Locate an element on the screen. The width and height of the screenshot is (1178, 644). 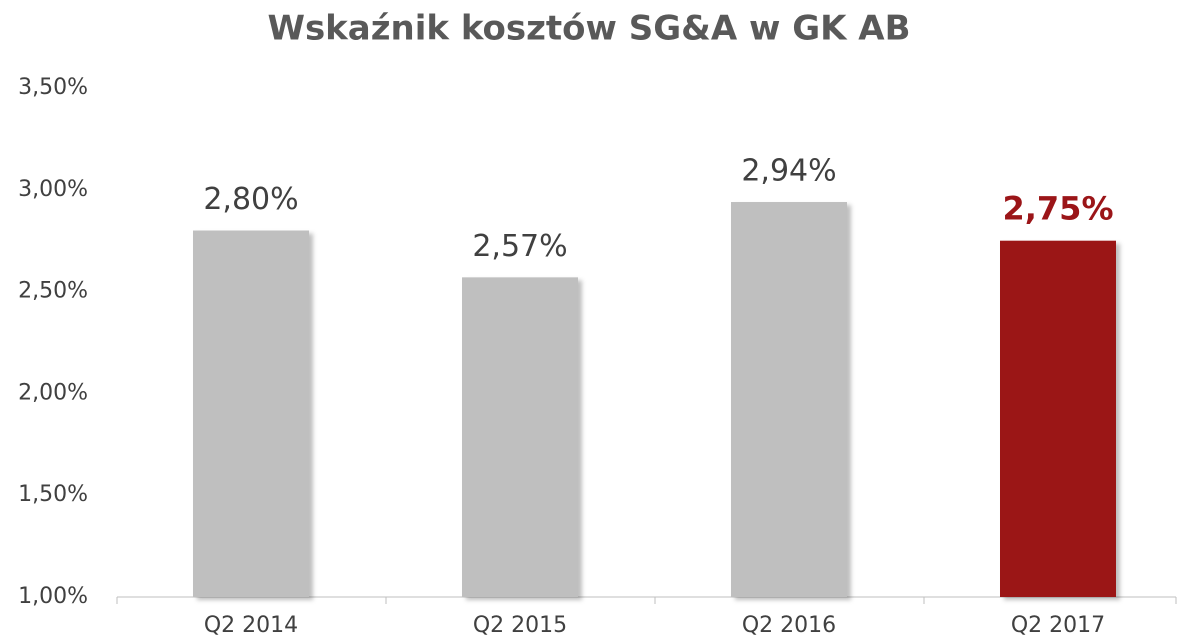
value-label: 2,80% is located at coordinates (250, 199).